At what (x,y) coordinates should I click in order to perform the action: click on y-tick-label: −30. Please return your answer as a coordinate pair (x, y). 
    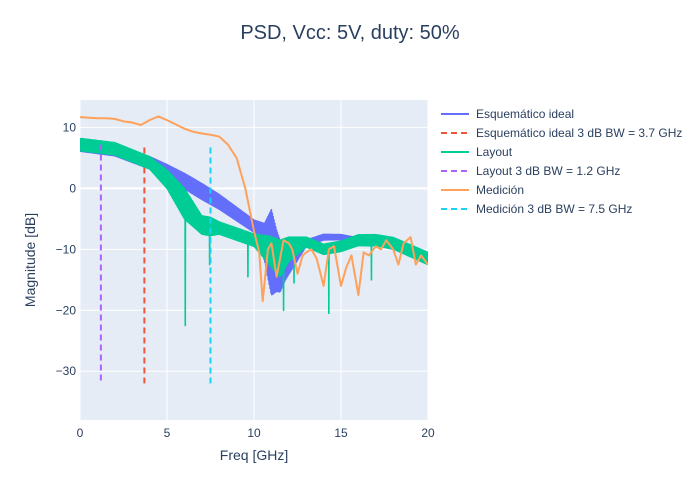
    Looking at the image, I should click on (66, 371).